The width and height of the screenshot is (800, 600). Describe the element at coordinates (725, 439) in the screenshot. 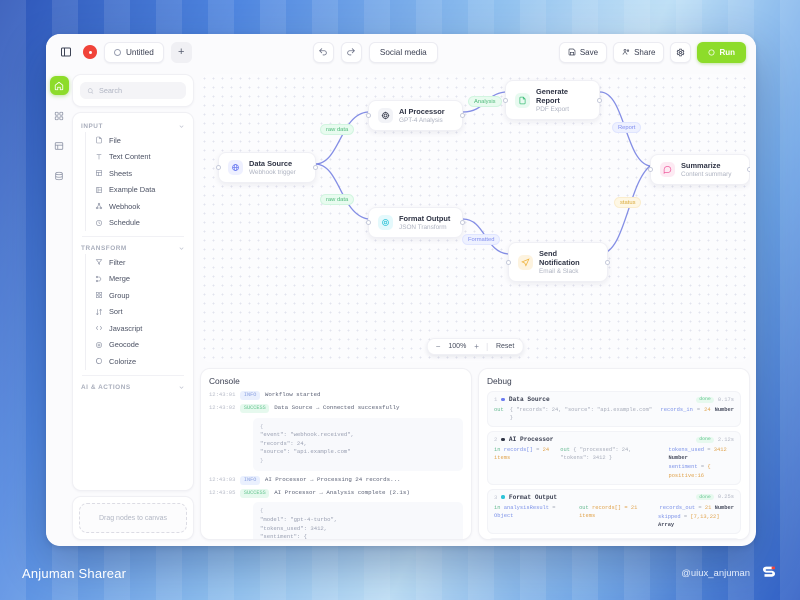

I see `debug-step-time: 2.12s` at that location.